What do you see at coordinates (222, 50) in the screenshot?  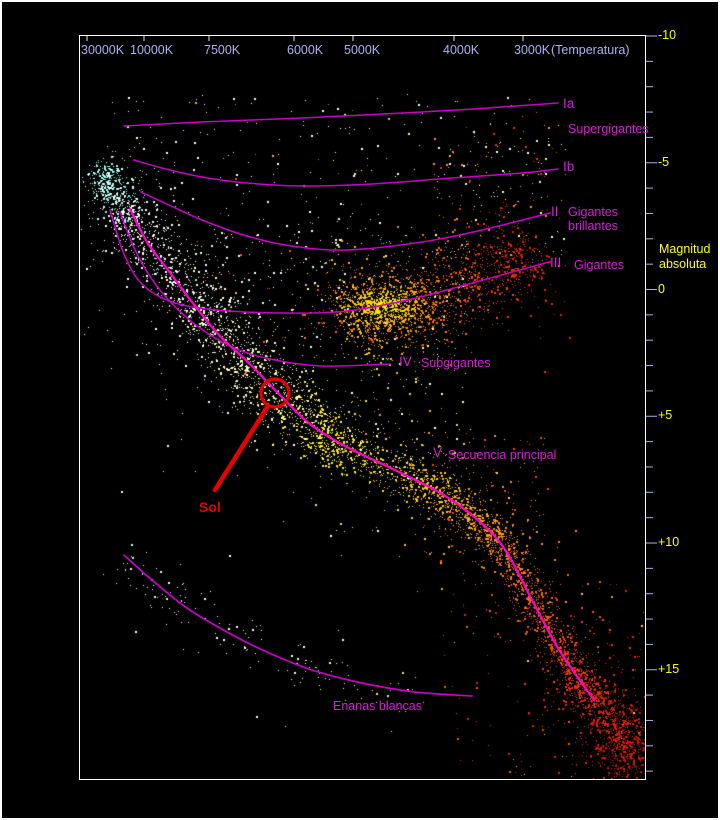 I see `x-tick-label: 7500K` at bounding box center [222, 50].